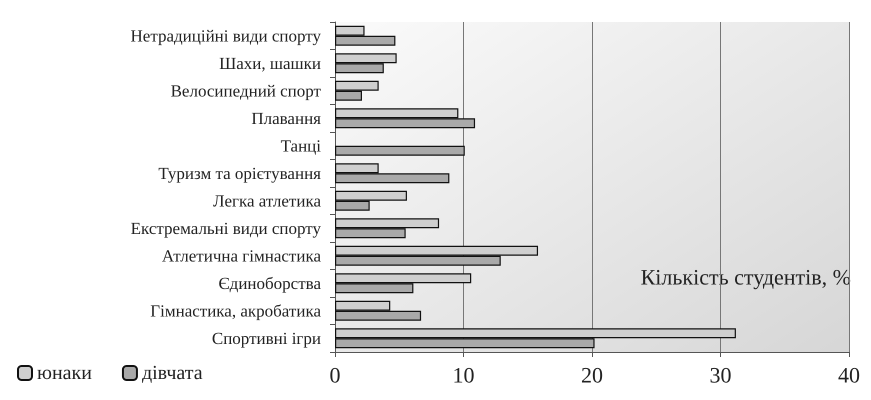  Describe the element at coordinates (240, 173) in the screenshot. I see `y-tick-label: Туризм та орієтування` at that location.